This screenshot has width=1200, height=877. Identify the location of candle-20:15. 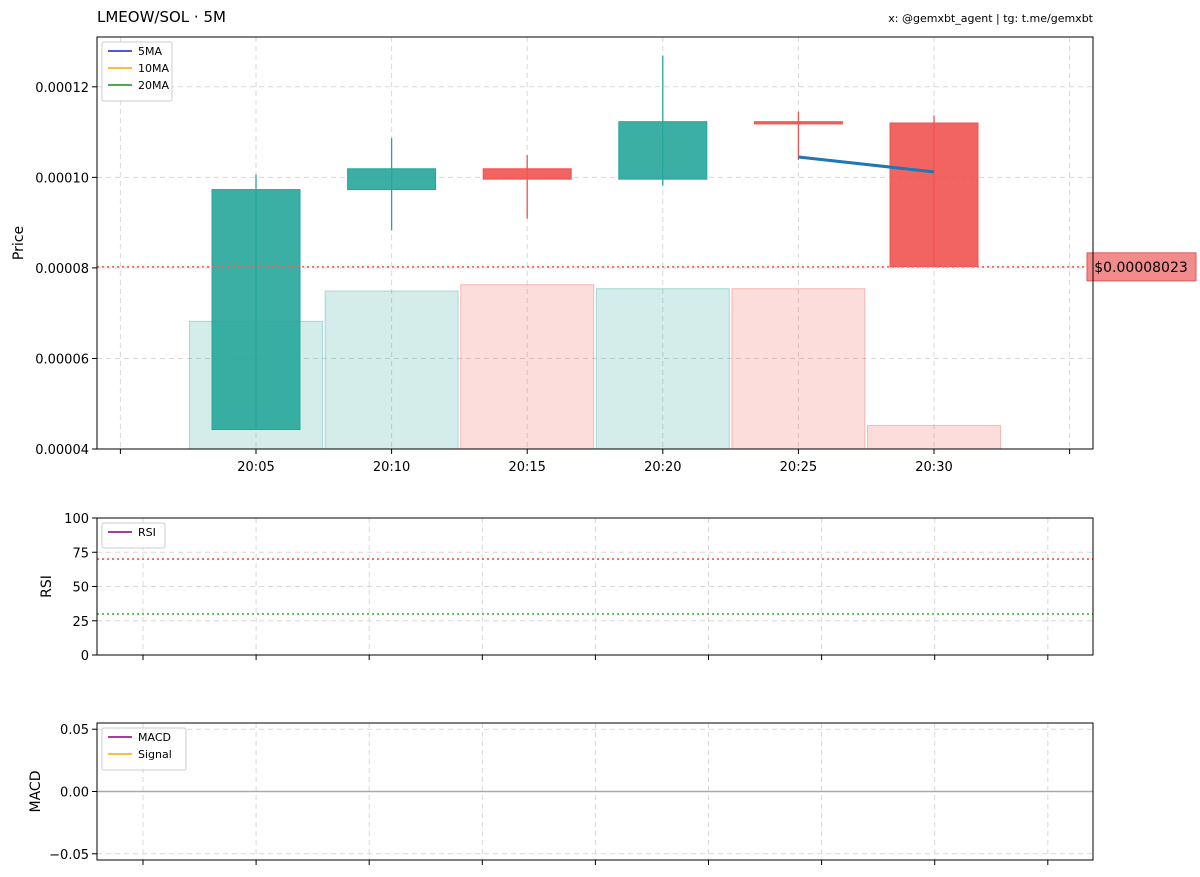
(527, 187).